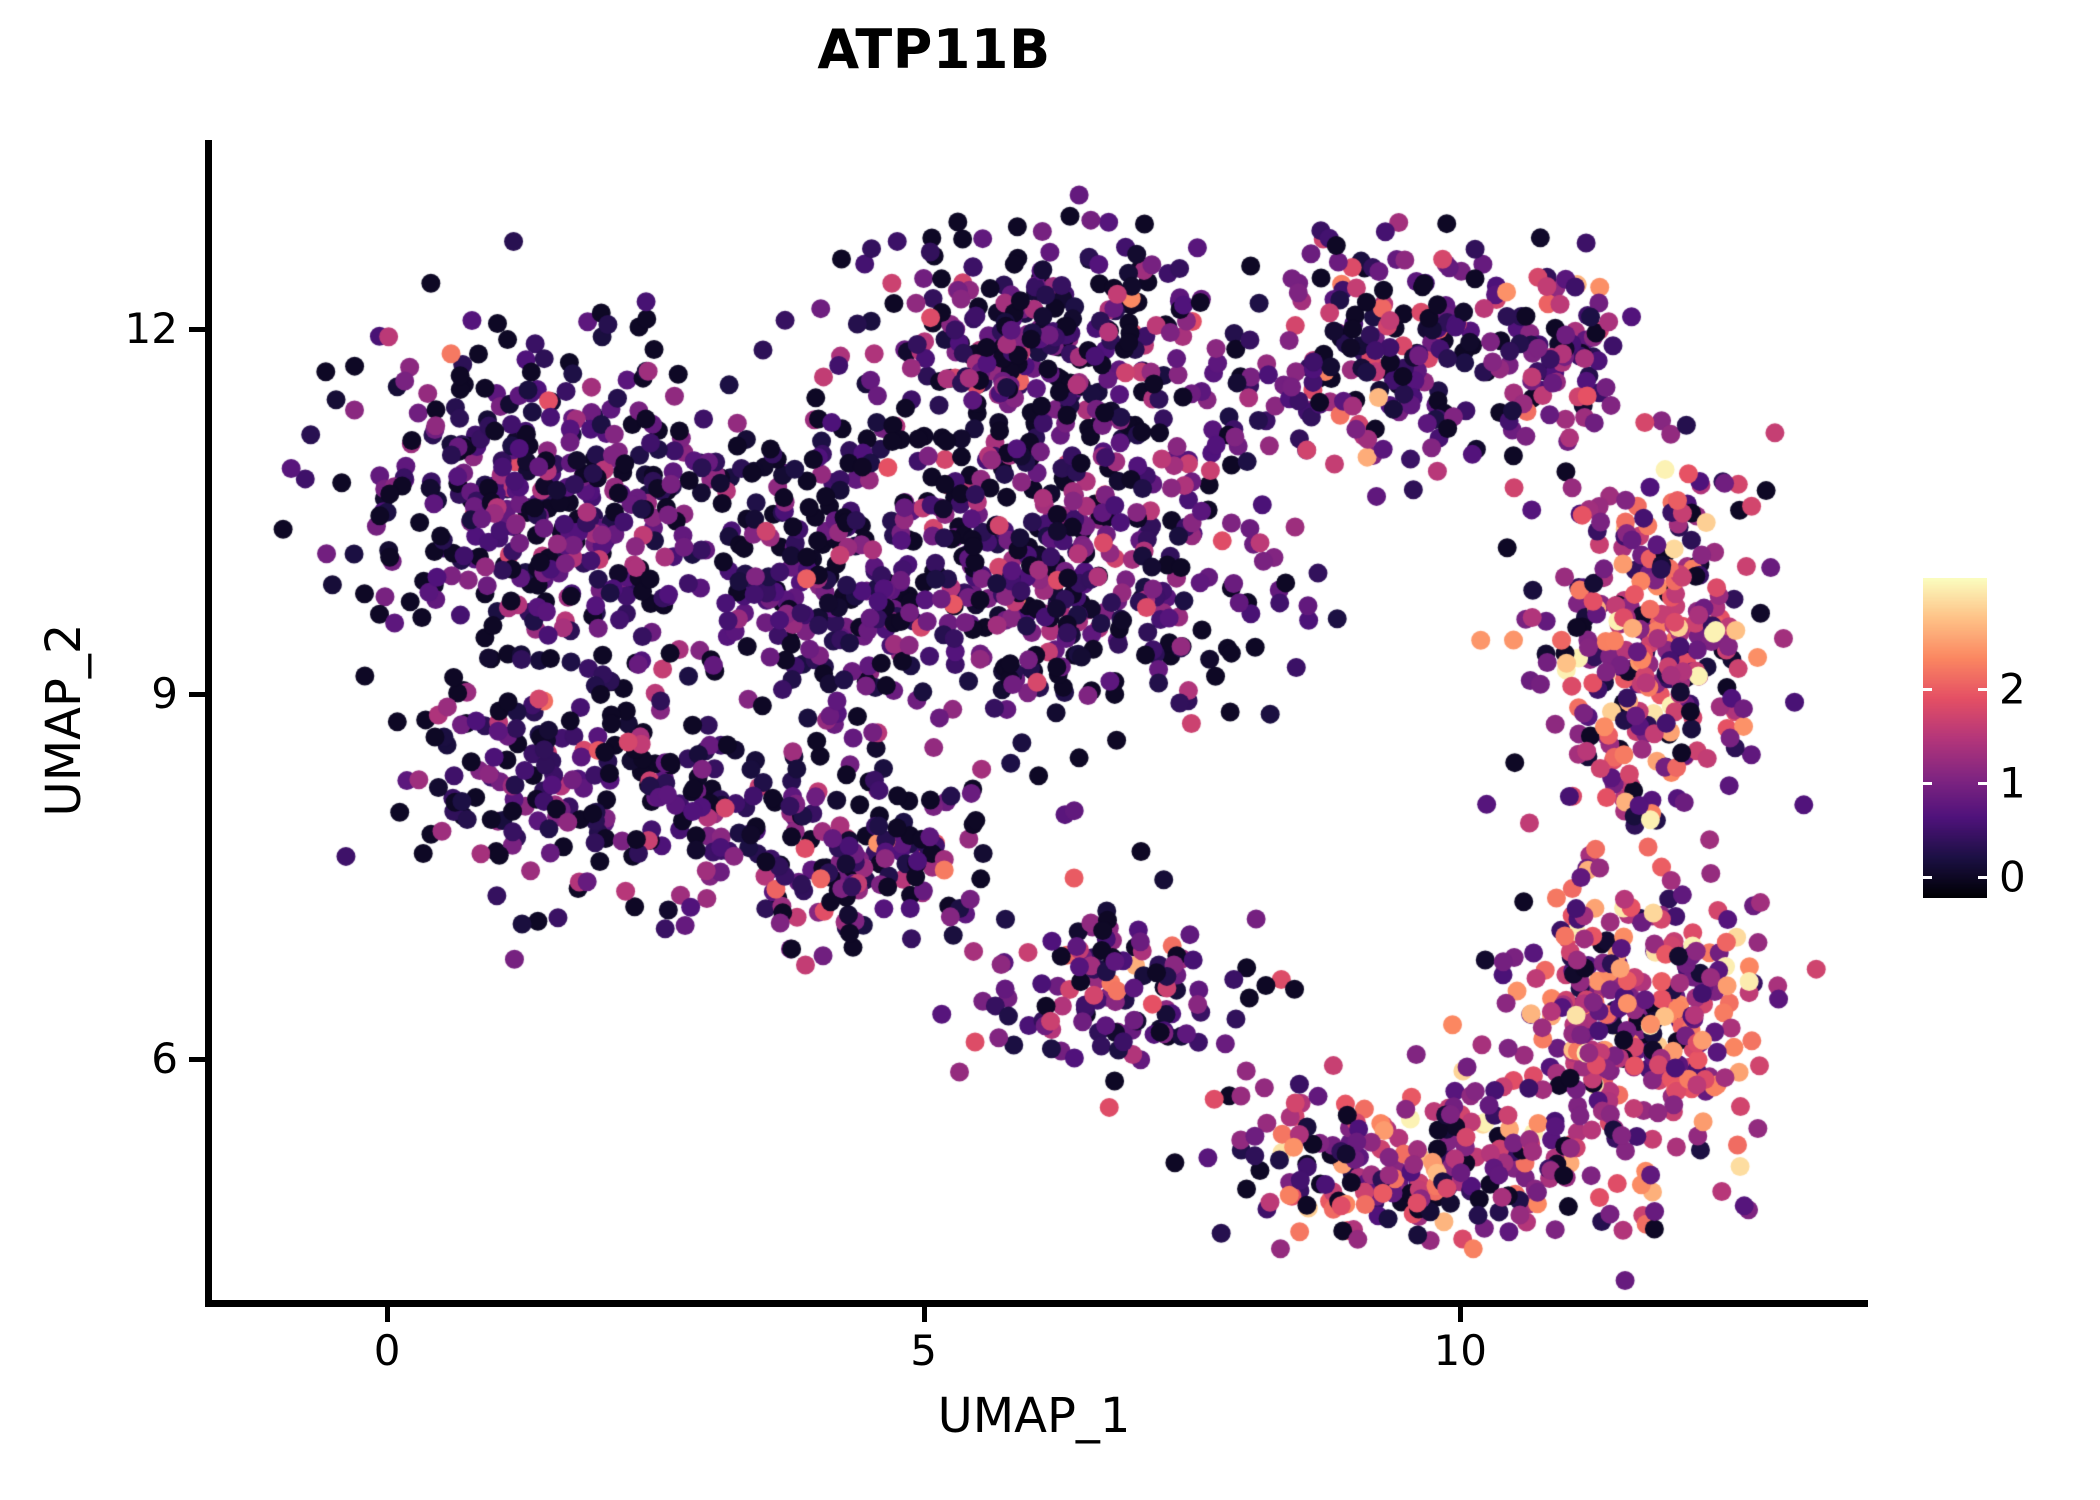 This screenshot has height=1500, width=2100. I want to click on colorbar-gradient, so click(1955, 738).